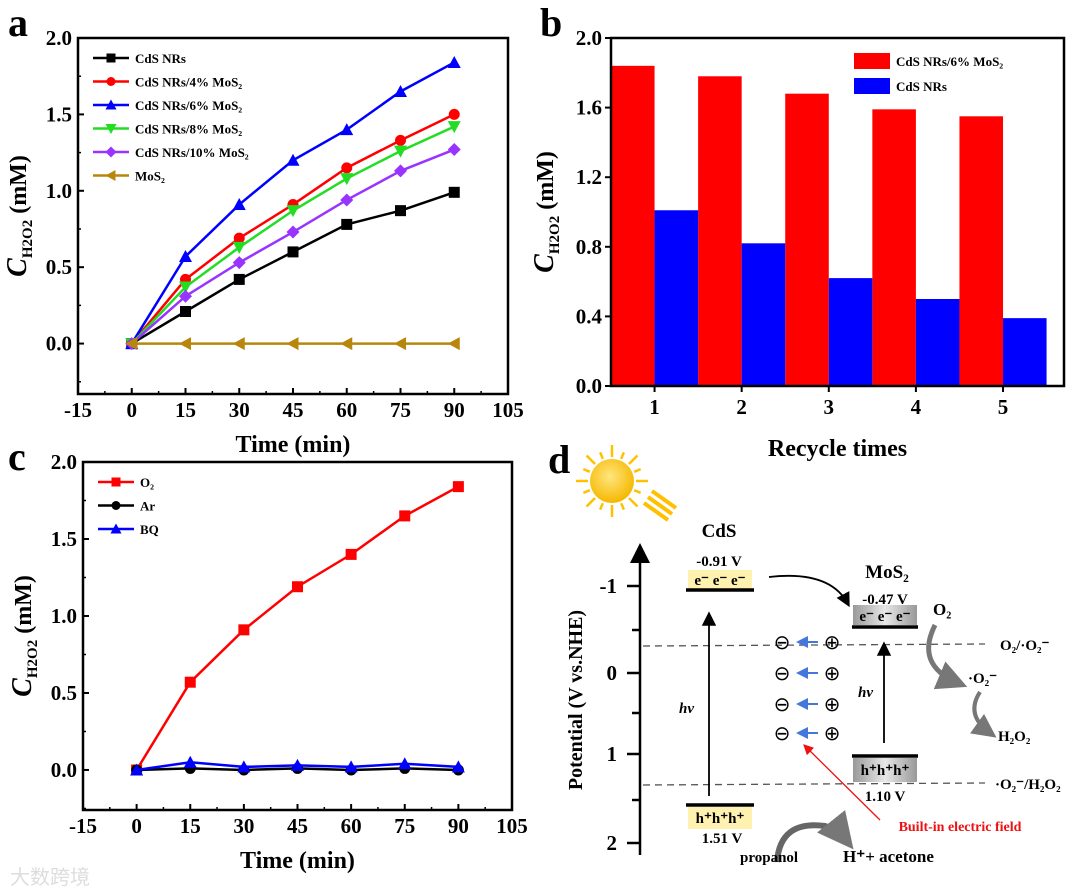 The height and width of the screenshot is (894, 1080). I want to click on panel-label-b: b, so click(551, 22).